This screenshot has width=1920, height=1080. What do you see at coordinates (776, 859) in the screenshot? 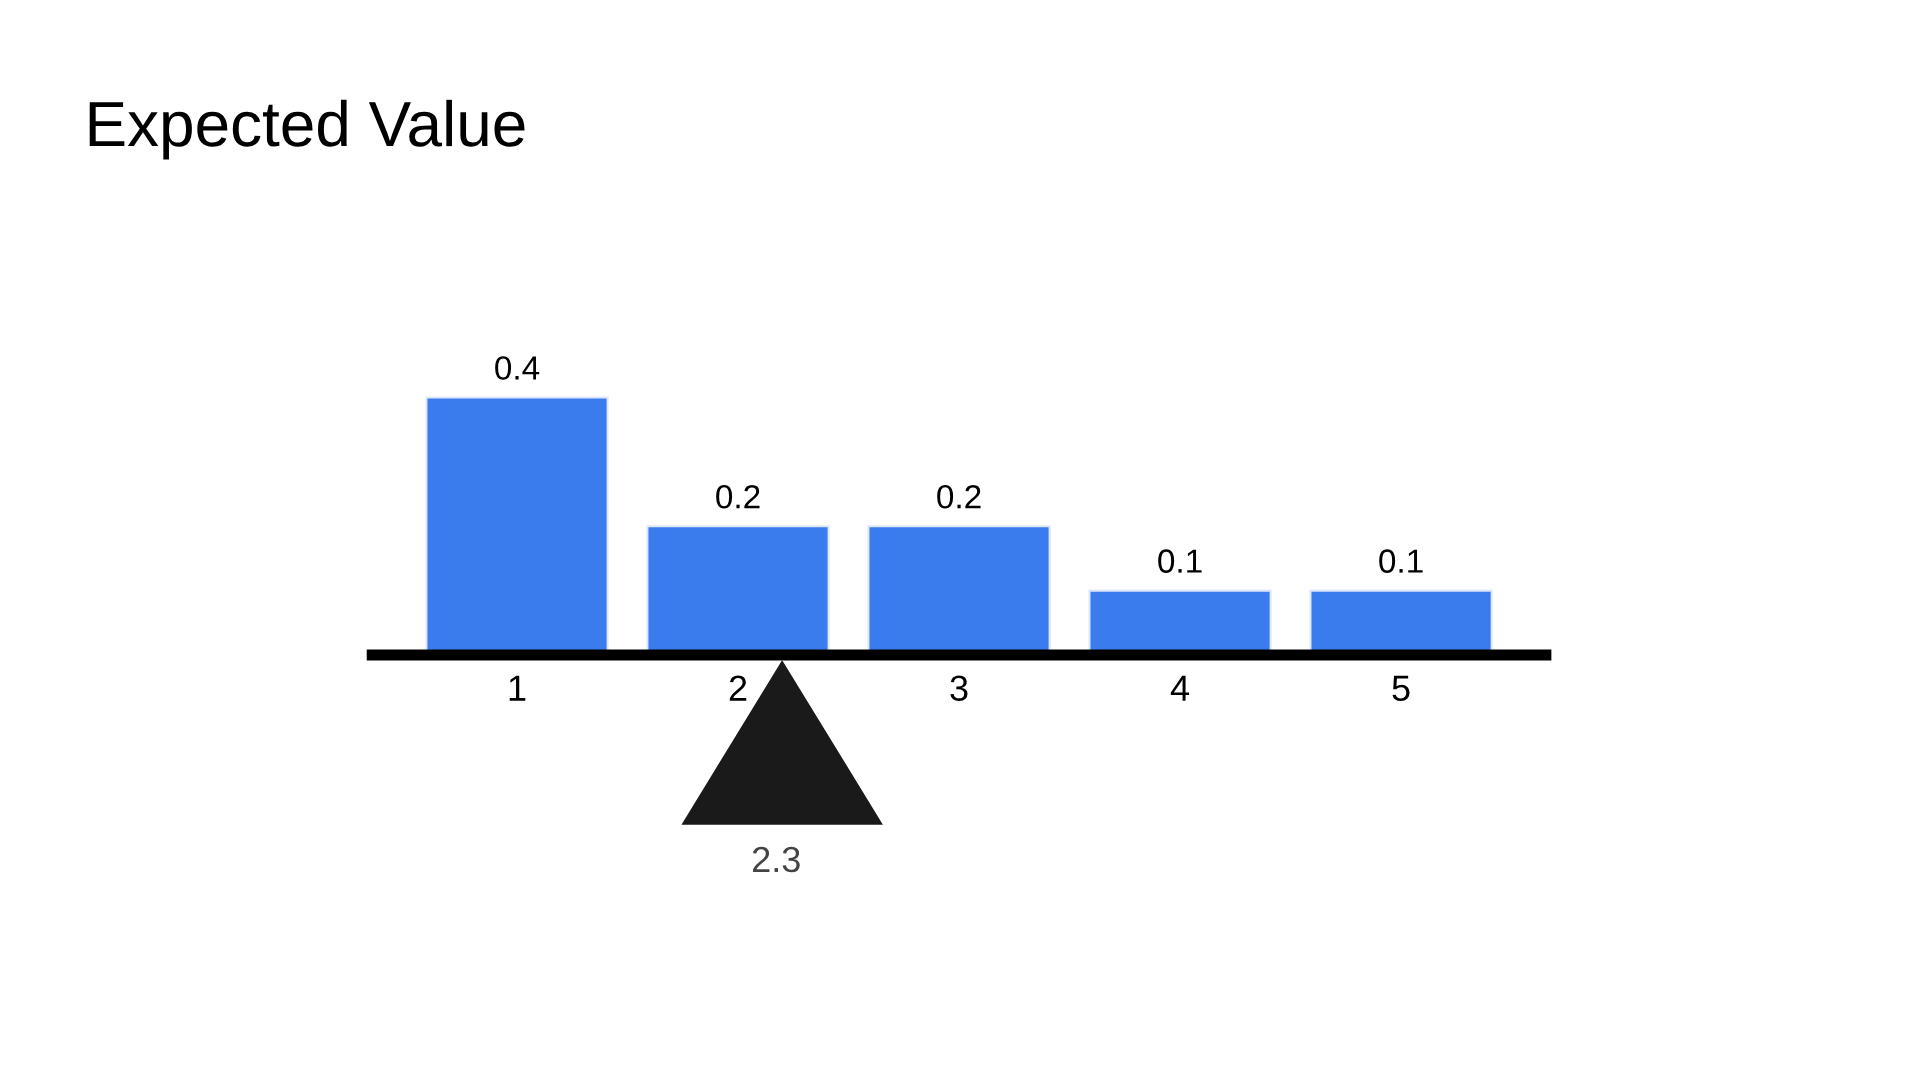
I see `text: 2.3` at bounding box center [776, 859].